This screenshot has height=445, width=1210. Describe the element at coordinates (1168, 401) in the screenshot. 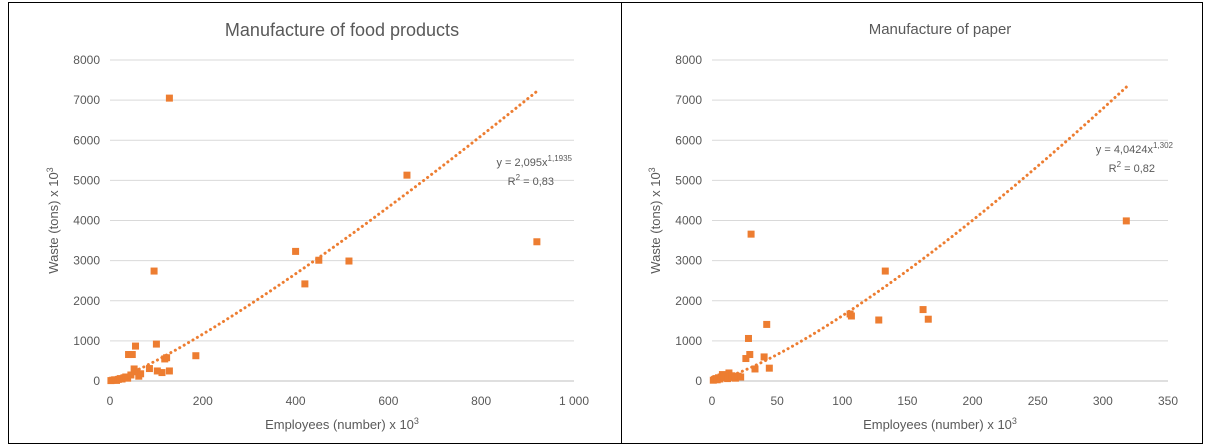

I see `x-tick-label: 350` at that location.